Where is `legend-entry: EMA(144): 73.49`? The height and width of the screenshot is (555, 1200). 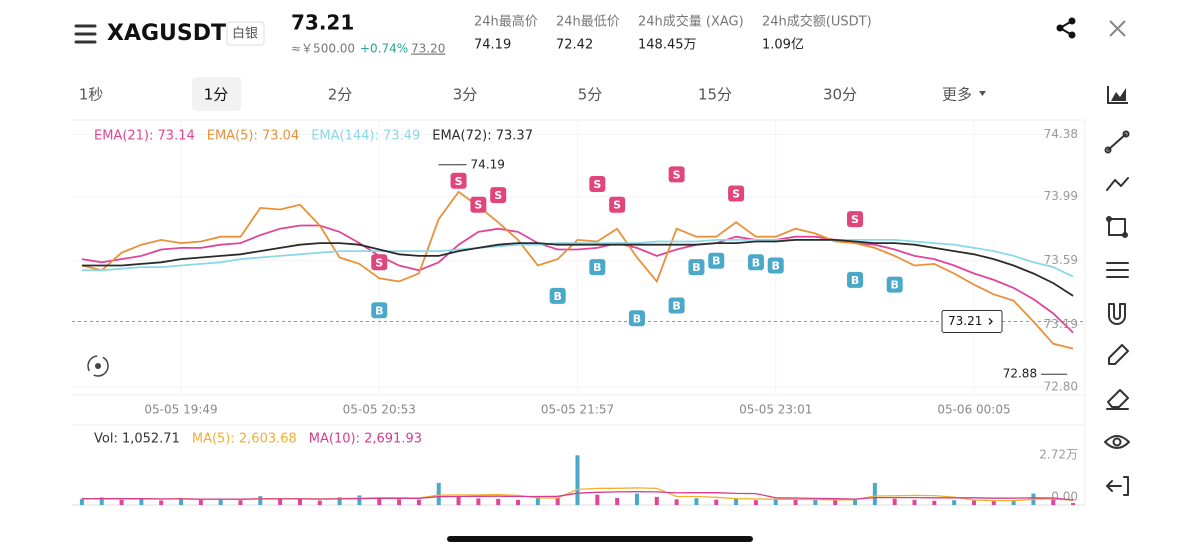 legend-entry: EMA(144): 73.49 is located at coordinates (365, 136).